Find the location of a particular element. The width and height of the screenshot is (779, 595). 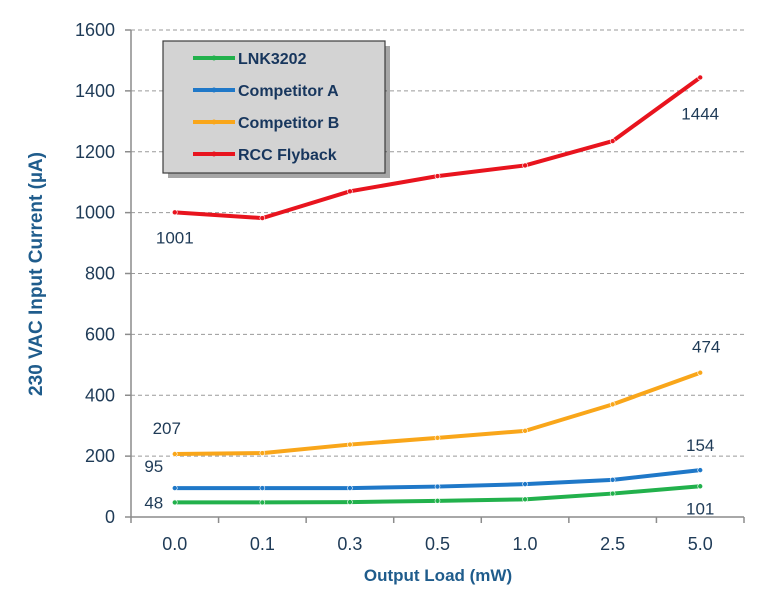

y-tick-label: 1600 is located at coordinates (95, 30).